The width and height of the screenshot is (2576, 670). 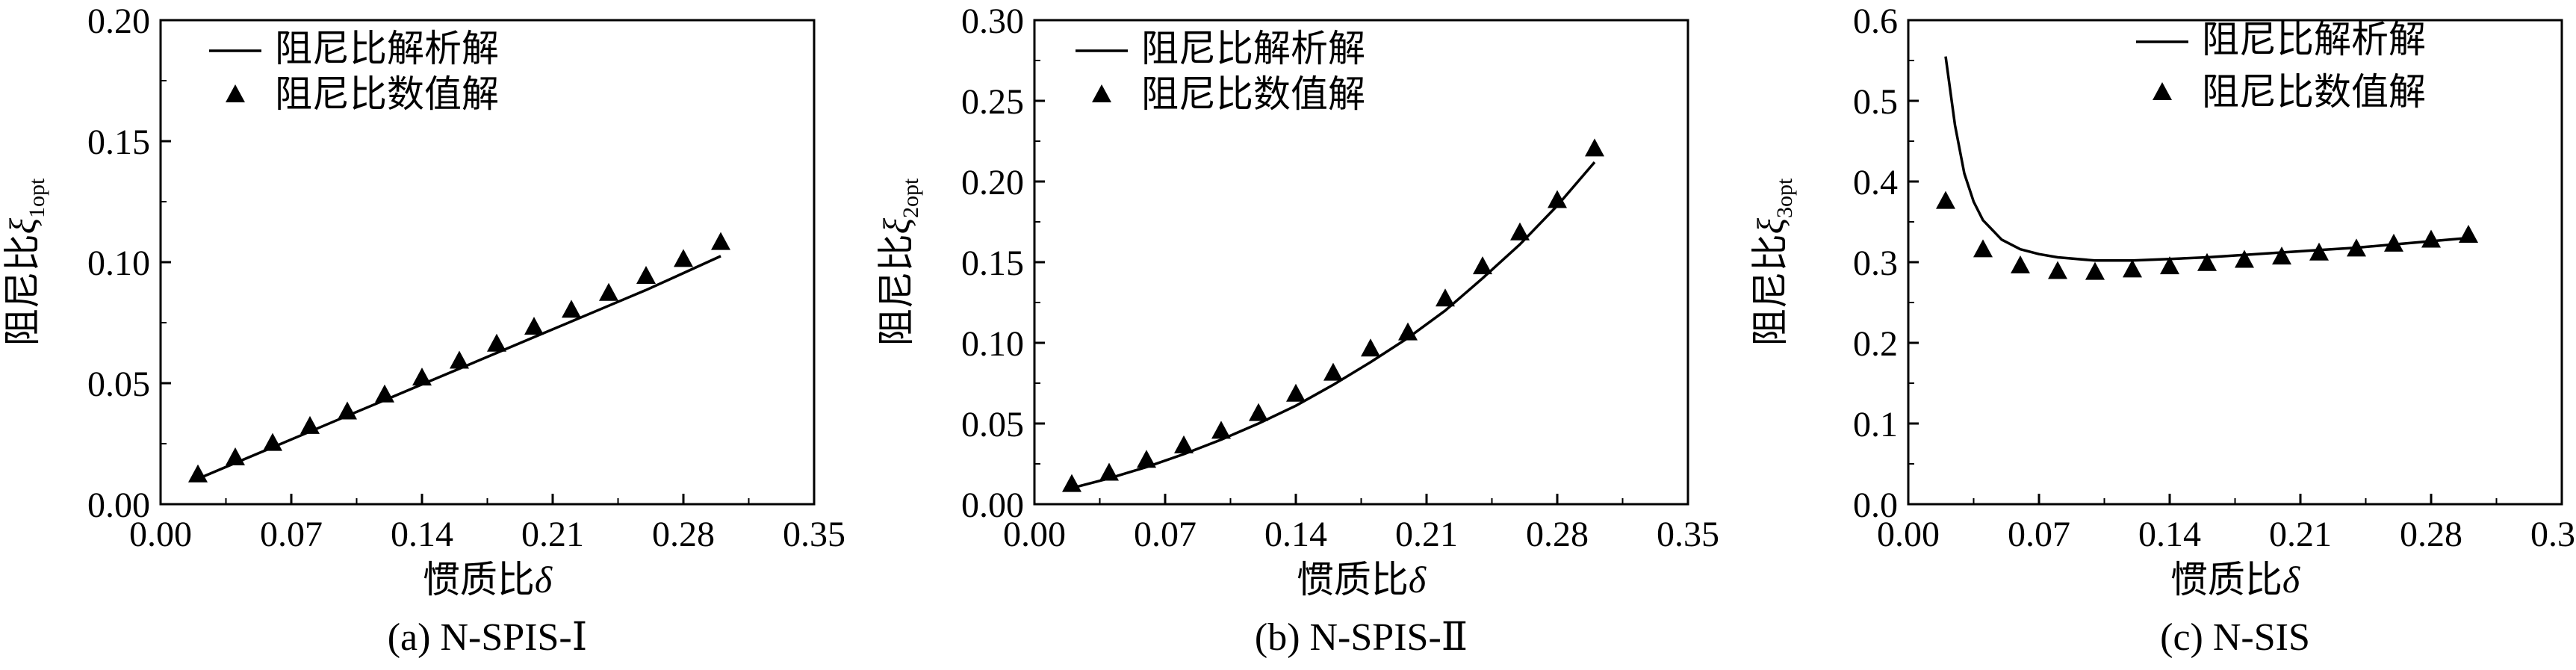 I want to click on y-tick-label: 0.00, so click(x=119, y=505).